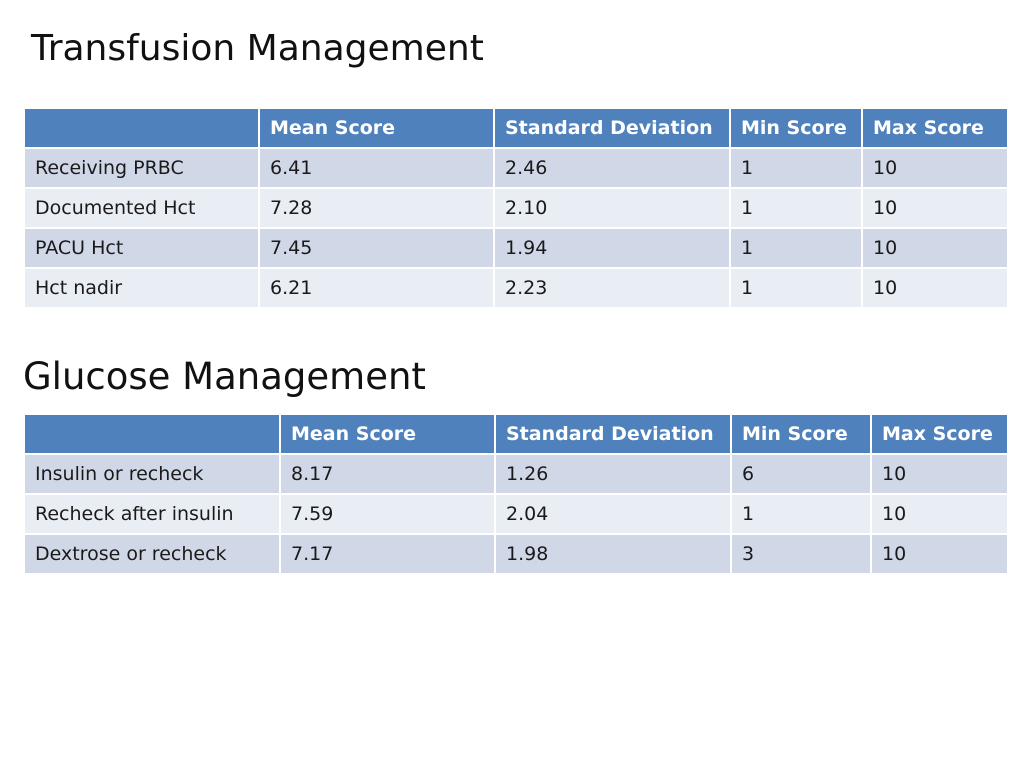  I want to click on standard-deviation-cell: 2.04, so click(613, 514).